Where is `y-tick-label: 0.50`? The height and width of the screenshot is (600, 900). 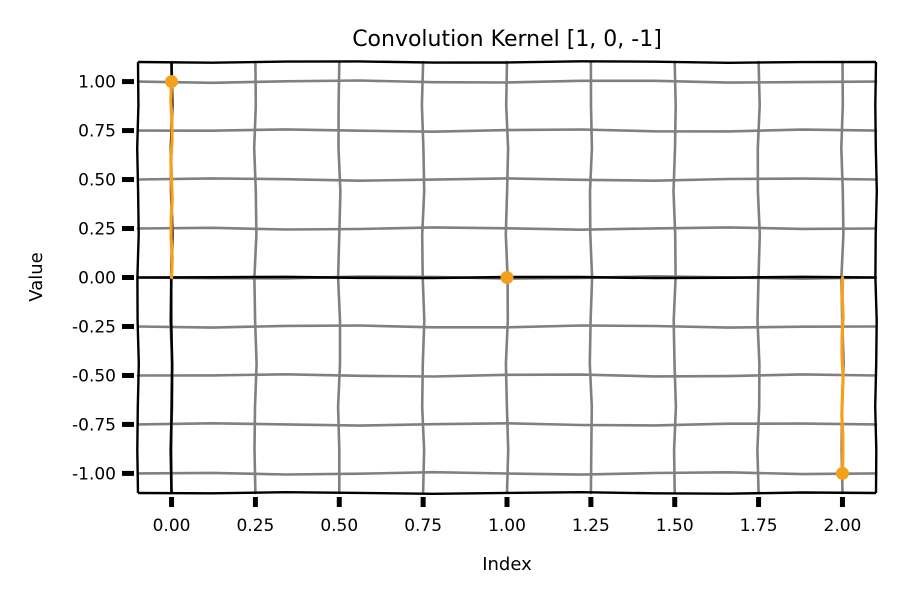 y-tick-label: 0.50 is located at coordinates (97, 181).